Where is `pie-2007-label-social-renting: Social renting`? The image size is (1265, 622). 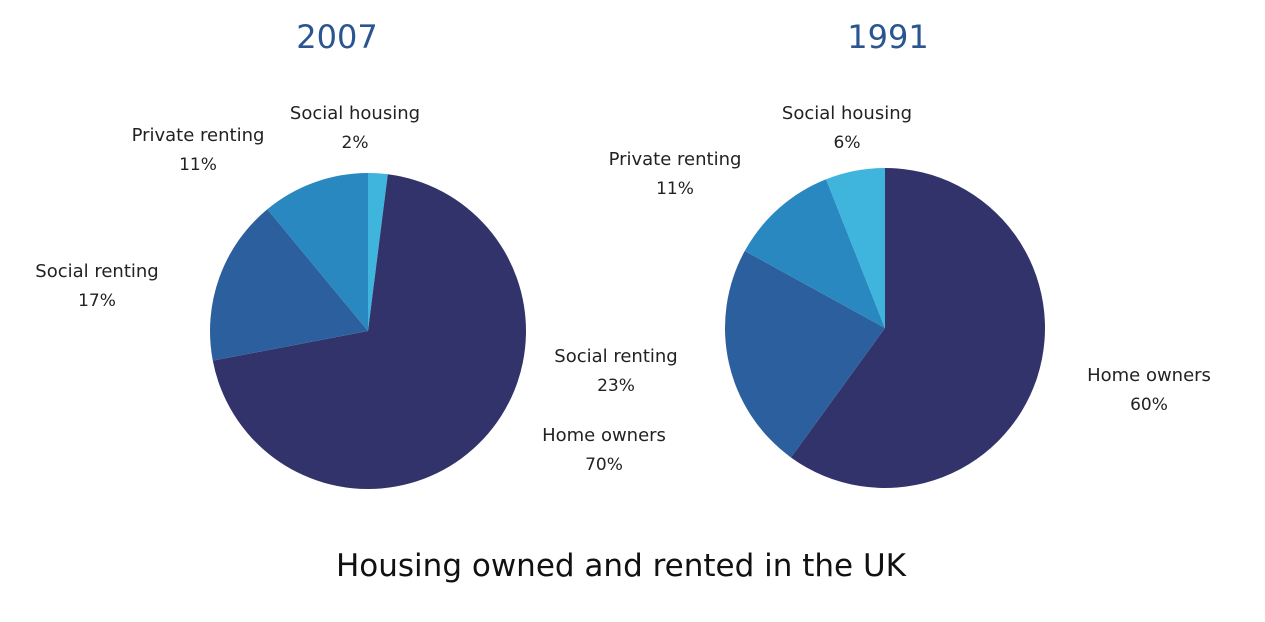
pie-2007-label-social-renting: Social renting is located at coordinates (96, 271).